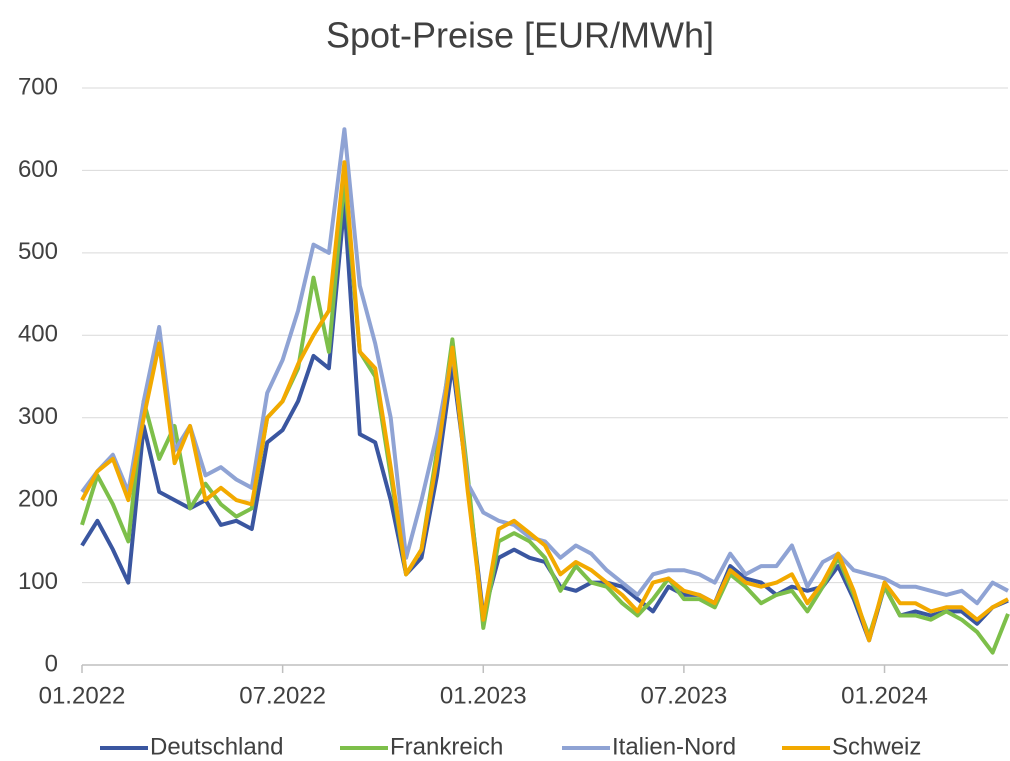 The height and width of the screenshot is (761, 1010). What do you see at coordinates (282, 695) in the screenshot?
I see `x-tick-label: 07.2022` at bounding box center [282, 695].